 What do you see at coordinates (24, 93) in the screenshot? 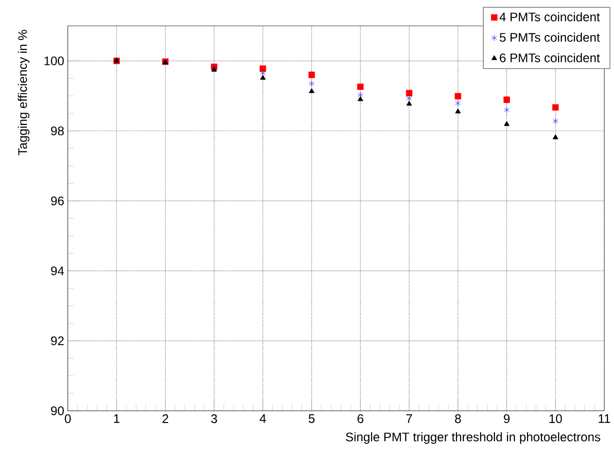
I see `y-axis-title: Tagging efficiency in %` at bounding box center [24, 93].